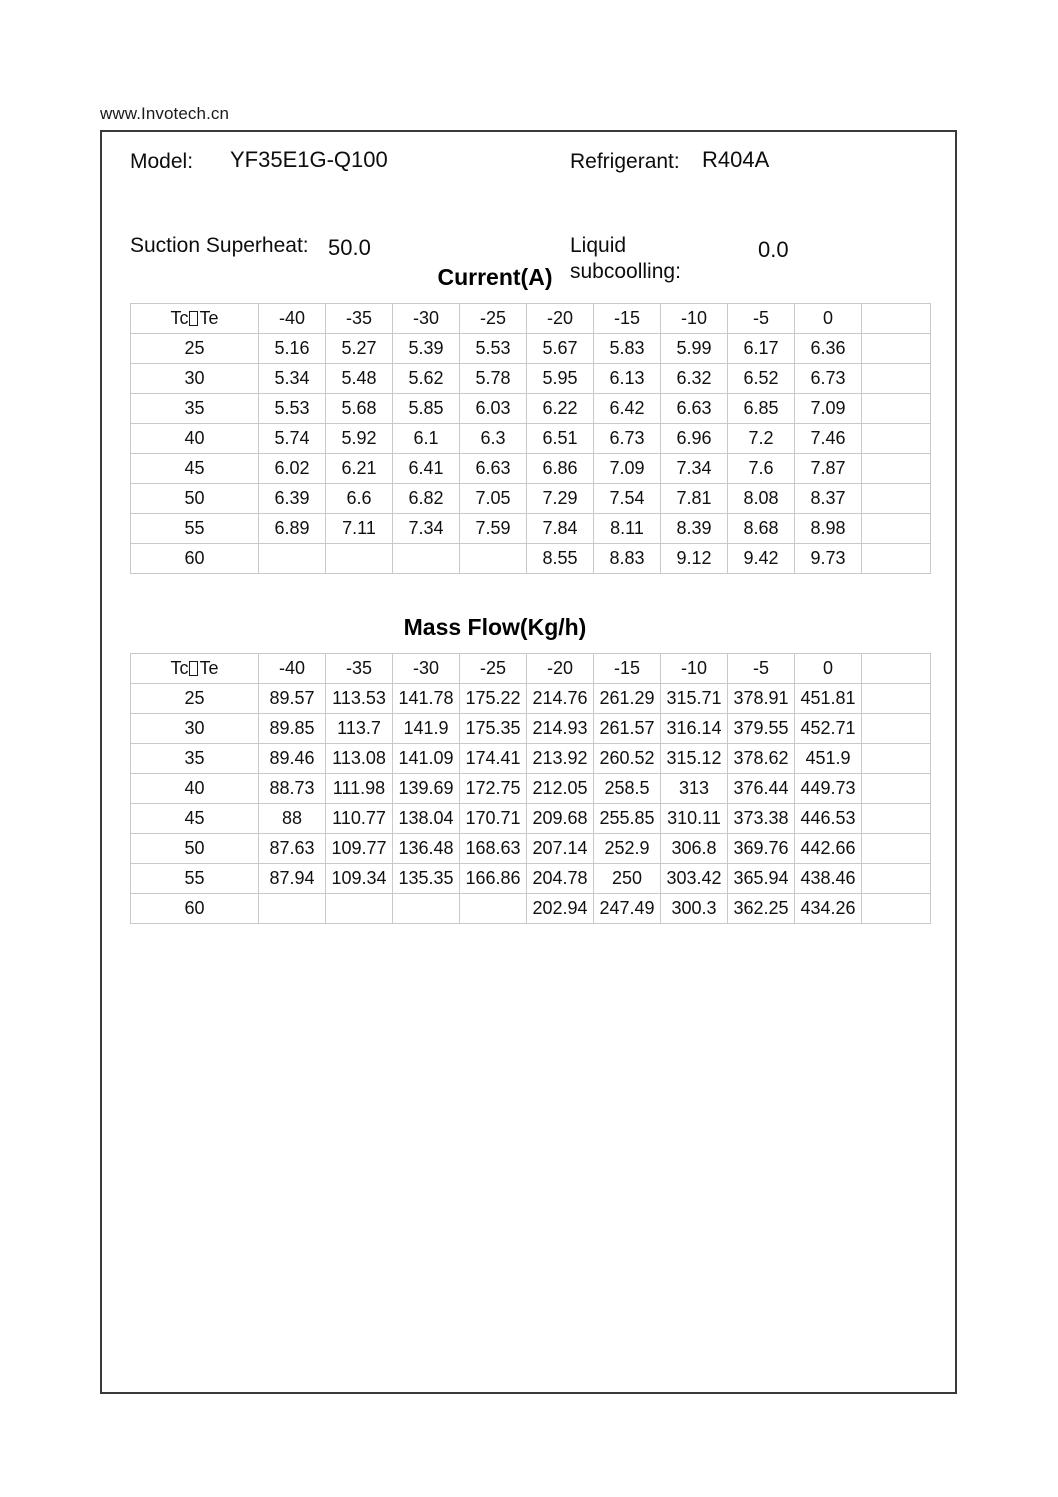 The image size is (1058, 1497). What do you see at coordinates (426, 878) in the screenshot?
I see `data-cell: 135.35` at bounding box center [426, 878].